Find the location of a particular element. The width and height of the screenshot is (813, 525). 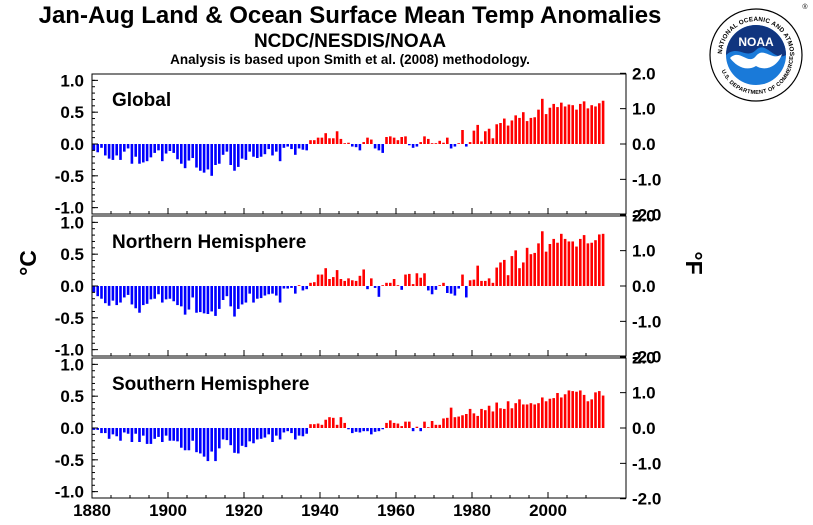

ytick-label-celsius: -1.0 is located at coordinates (69, 350).